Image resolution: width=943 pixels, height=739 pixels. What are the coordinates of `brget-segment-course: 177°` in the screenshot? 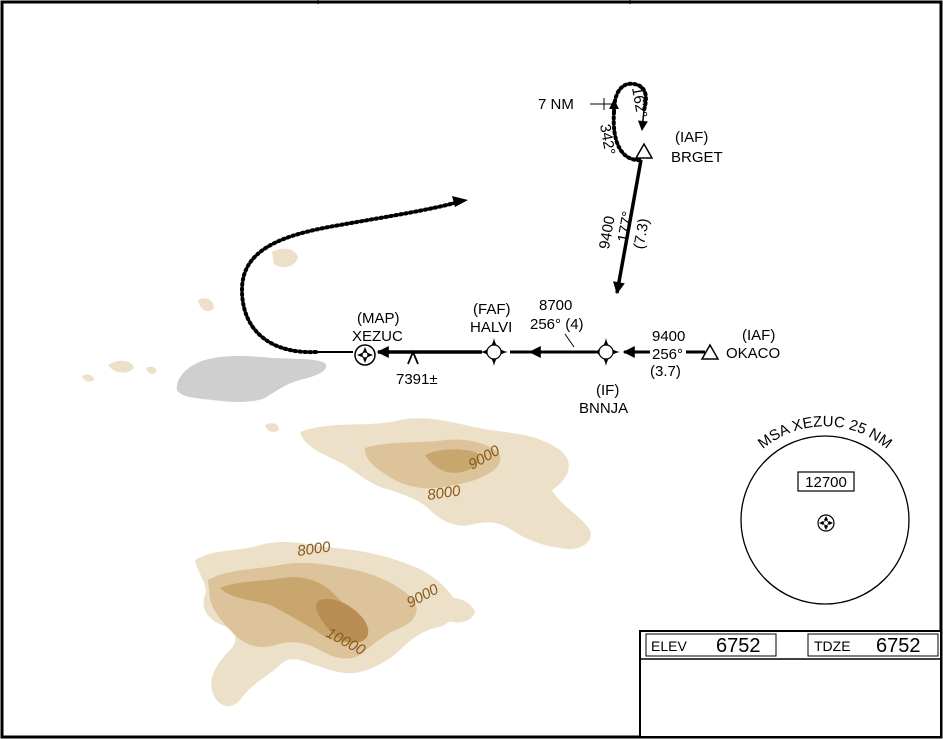 It's located at (626, 227).